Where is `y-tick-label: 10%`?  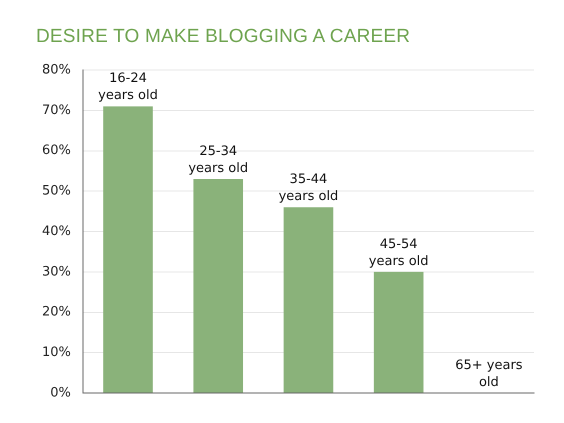 y-tick-label: 10% is located at coordinates (56, 352).